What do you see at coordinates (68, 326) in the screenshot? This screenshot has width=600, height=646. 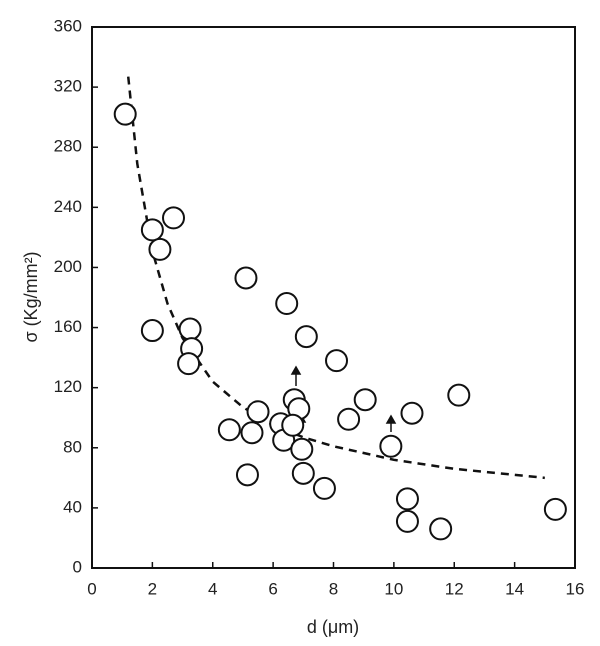 I see `y-tick-label: 160` at bounding box center [68, 326].